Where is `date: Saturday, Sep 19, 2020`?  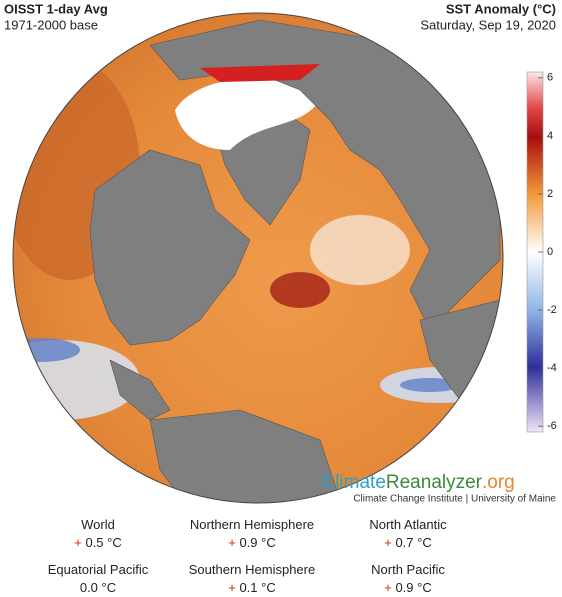
date: Saturday, Sep 19, 2020 is located at coordinates (488, 24).